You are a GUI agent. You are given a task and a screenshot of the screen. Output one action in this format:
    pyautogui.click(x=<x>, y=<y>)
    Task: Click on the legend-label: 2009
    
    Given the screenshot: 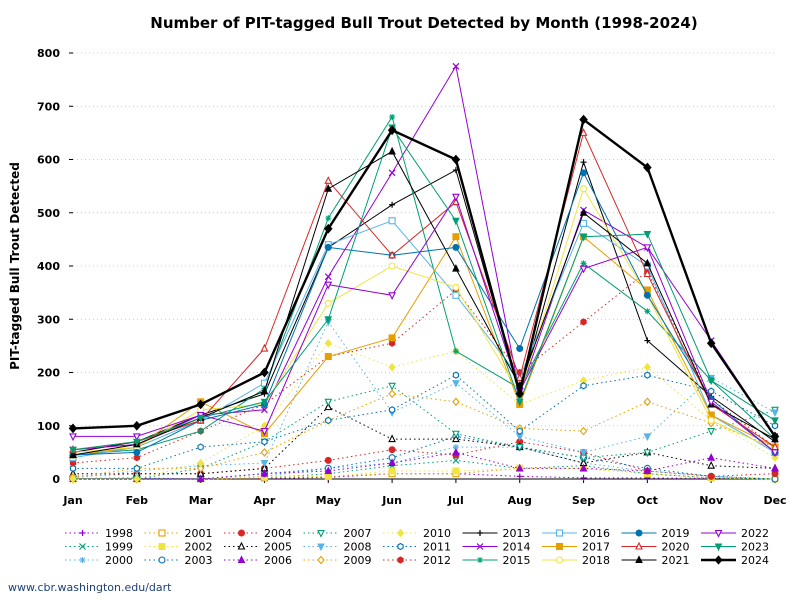 What is the action you would take?
    pyautogui.click(x=358, y=560)
    